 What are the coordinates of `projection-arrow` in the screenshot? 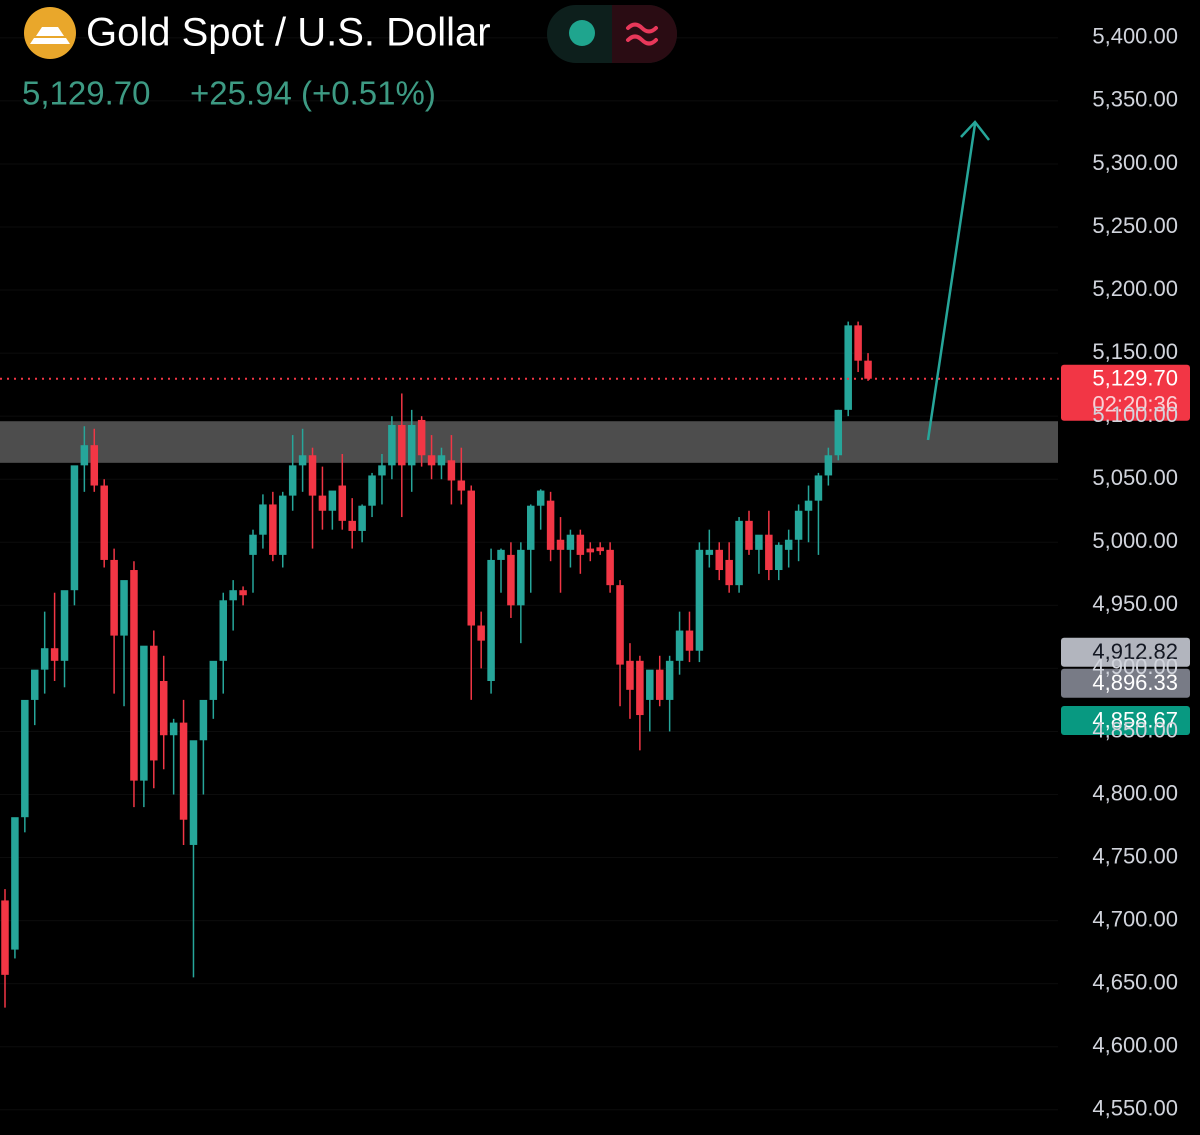 It's located at (958, 280).